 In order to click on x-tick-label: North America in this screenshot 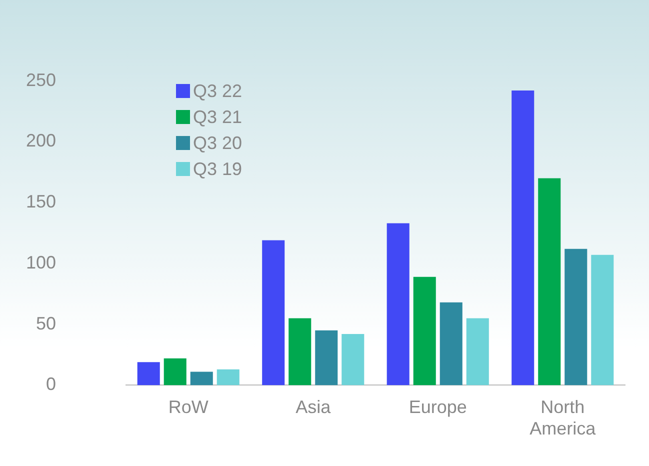, I will do `click(563, 417)`.